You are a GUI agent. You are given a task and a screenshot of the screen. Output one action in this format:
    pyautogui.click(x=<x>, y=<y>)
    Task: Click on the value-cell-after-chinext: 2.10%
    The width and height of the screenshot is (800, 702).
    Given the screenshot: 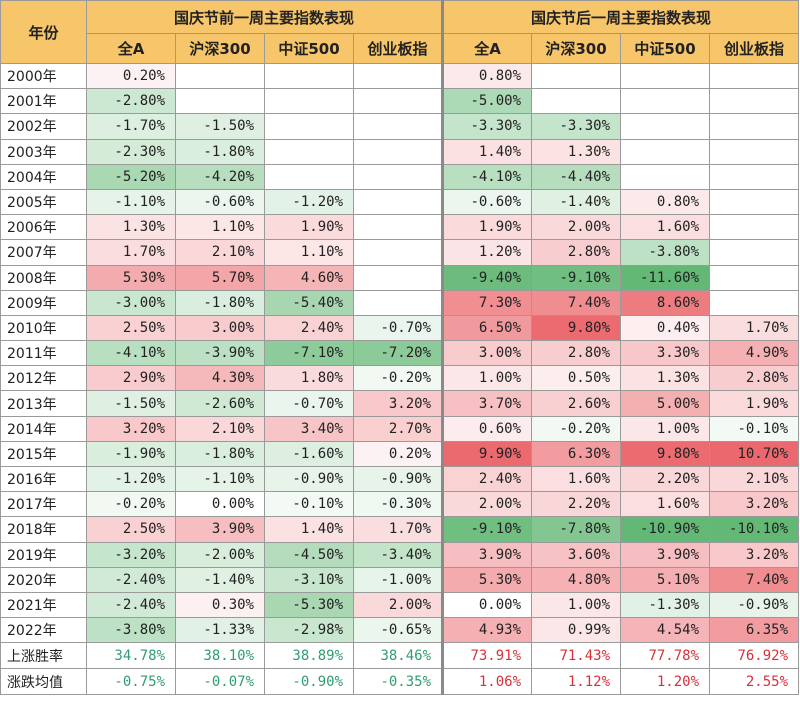 What is the action you would take?
    pyautogui.click(x=754, y=479)
    